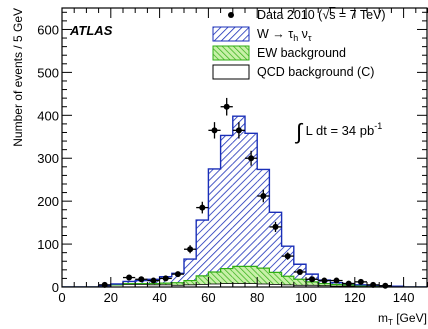 The height and width of the screenshot is (329, 428). Describe the element at coordinates (48, 115) in the screenshot. I see `y-tick-label: 400` at that location.